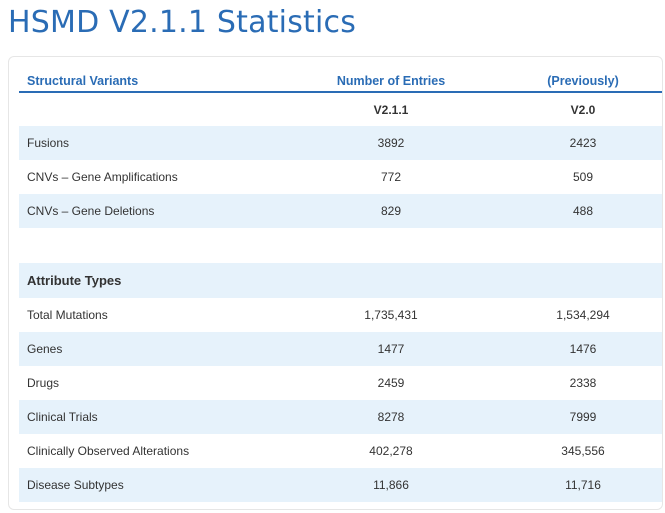  What do you see at coordinates (391, 211) in the screenshot?
I see `row-current-value: 829` at bounding box center [391, 211].